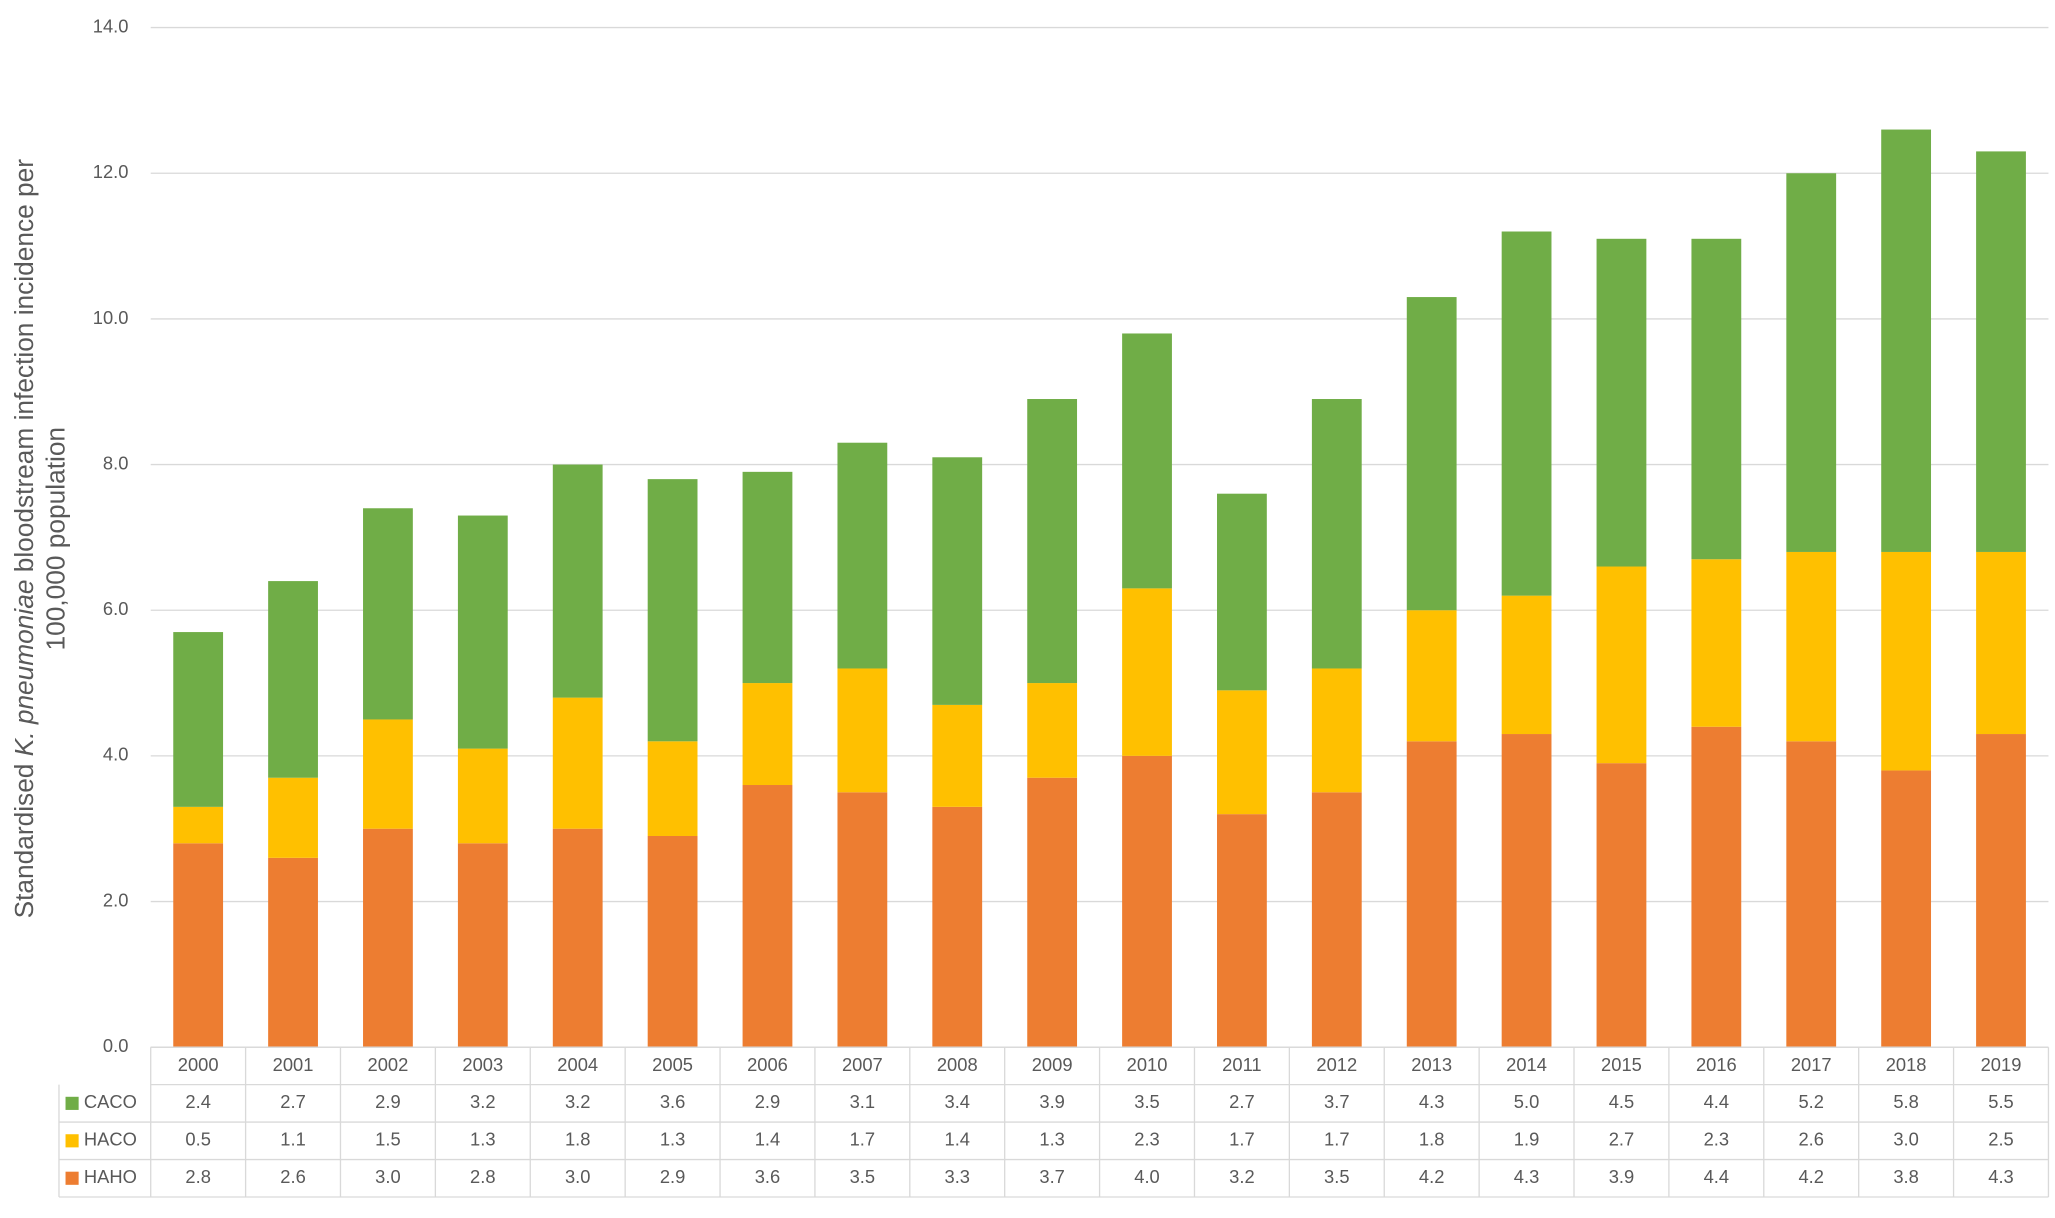 The width and height of the screenshot is (2055, 1218). What do you see at coordinates (1810, 1176) in the screenshot?
I see `table-value: 4.2` at bounding box center [1810, 1176].